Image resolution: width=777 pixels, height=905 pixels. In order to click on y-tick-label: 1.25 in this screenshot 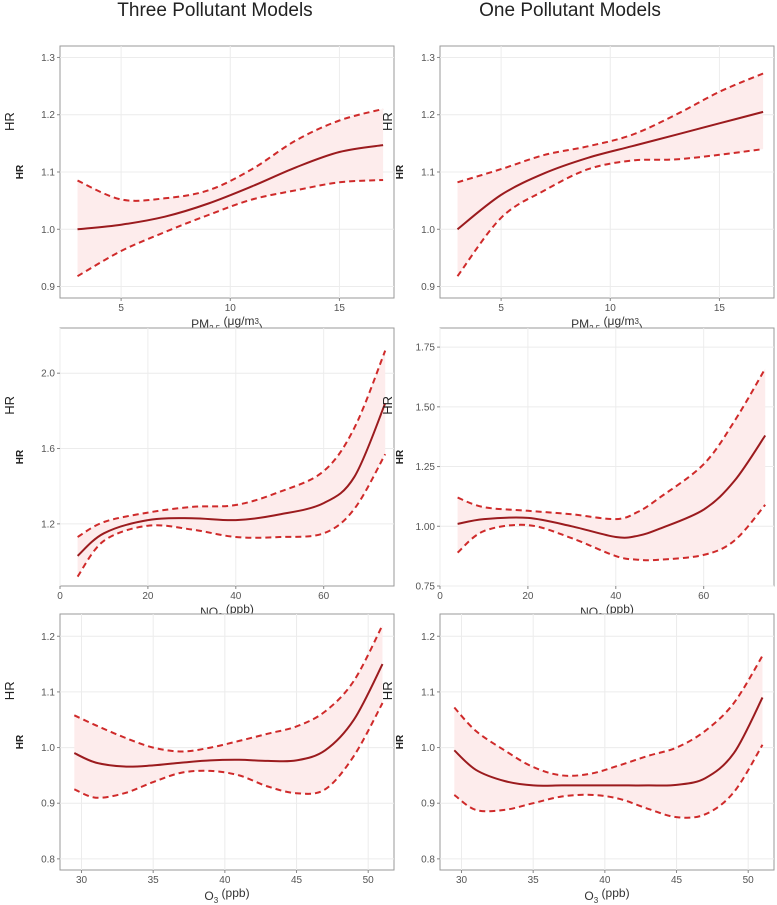, I will do `click(426, 467)`.